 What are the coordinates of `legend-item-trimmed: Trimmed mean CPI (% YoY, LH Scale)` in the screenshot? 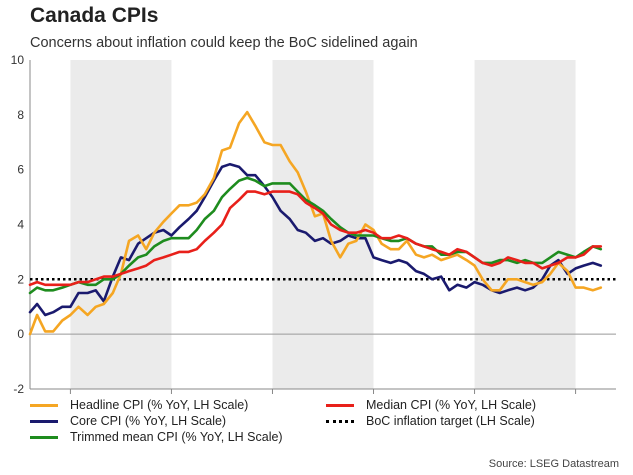 It's located at (156, 437).